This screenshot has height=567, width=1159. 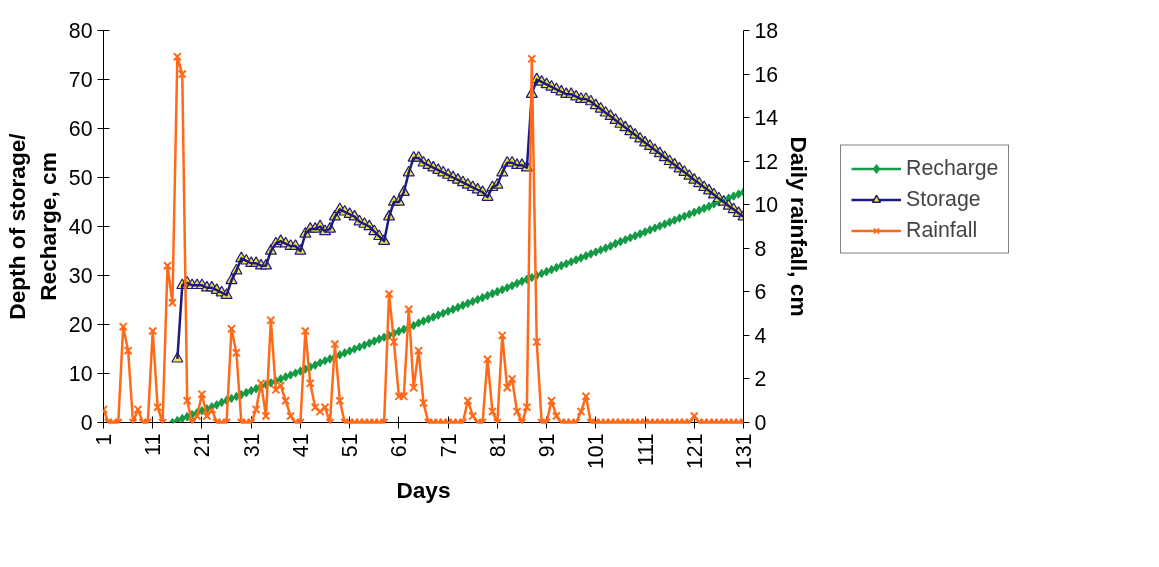 What do you see at coordinates (766, 31) in the screenshot?
I see `y2-tick-label: 18` at bounding box center [766, 31].